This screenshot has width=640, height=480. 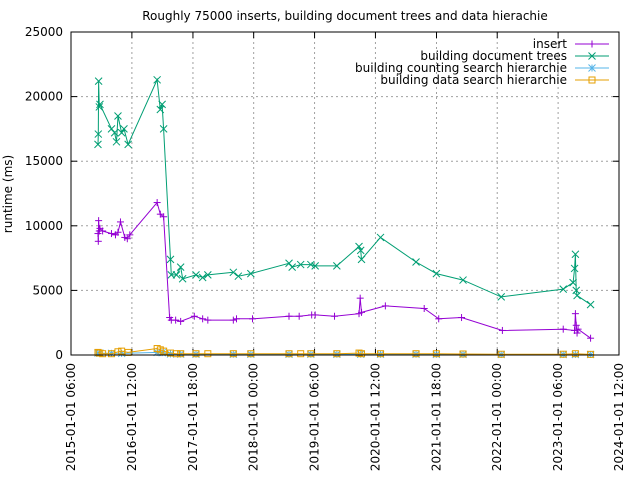 What do you see at coordinates (437, 417) in the screenshot?
I see `x-tick-label: 2021-01-01 18:00` at bounding box center [437, 417].